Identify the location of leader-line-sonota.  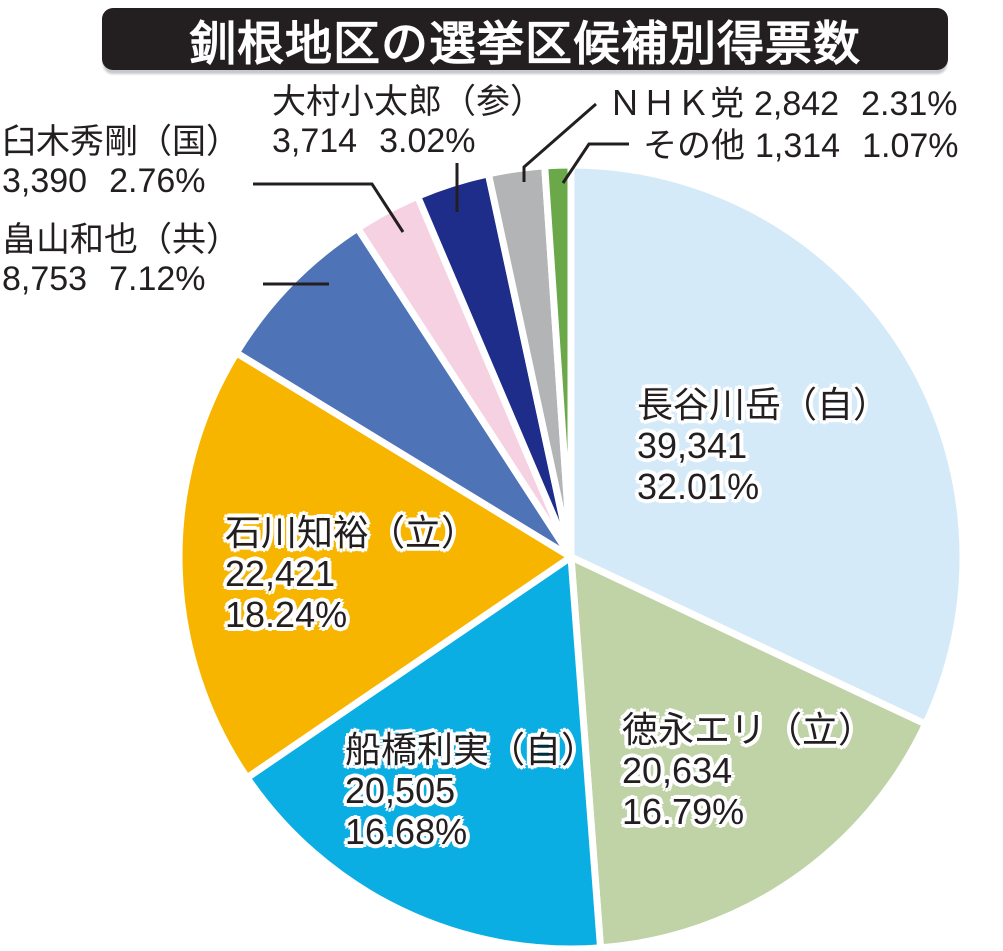
(595, 163).